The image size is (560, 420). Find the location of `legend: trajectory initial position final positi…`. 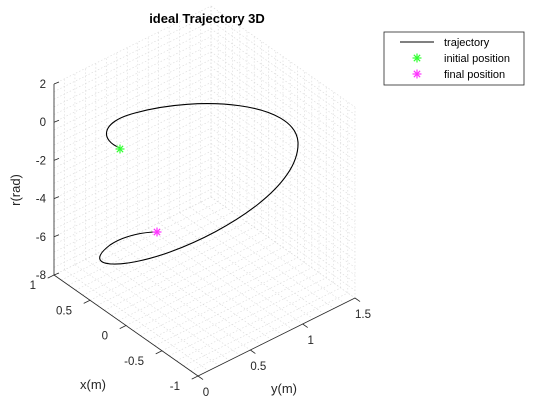

legend: trajectory initial position final positi… is located at coordinates (454, 58).